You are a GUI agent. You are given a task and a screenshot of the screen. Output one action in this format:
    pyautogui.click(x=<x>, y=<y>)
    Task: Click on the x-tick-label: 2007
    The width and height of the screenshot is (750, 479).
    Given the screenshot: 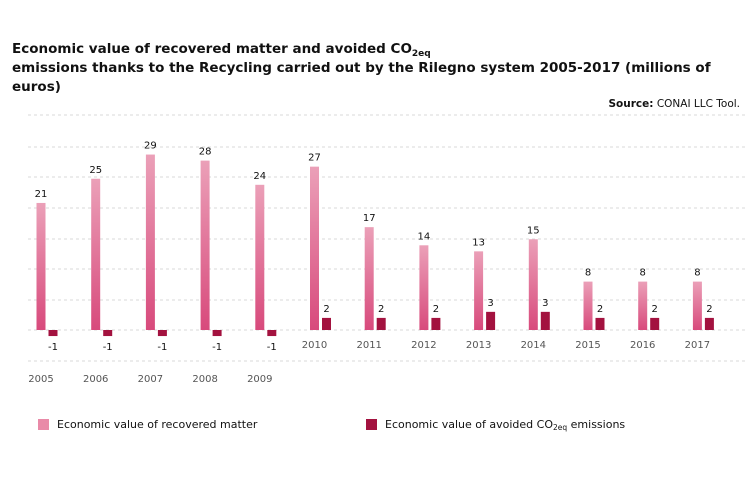 What is the action you would take?
    pyautogui.click(x=150, y=379)
    